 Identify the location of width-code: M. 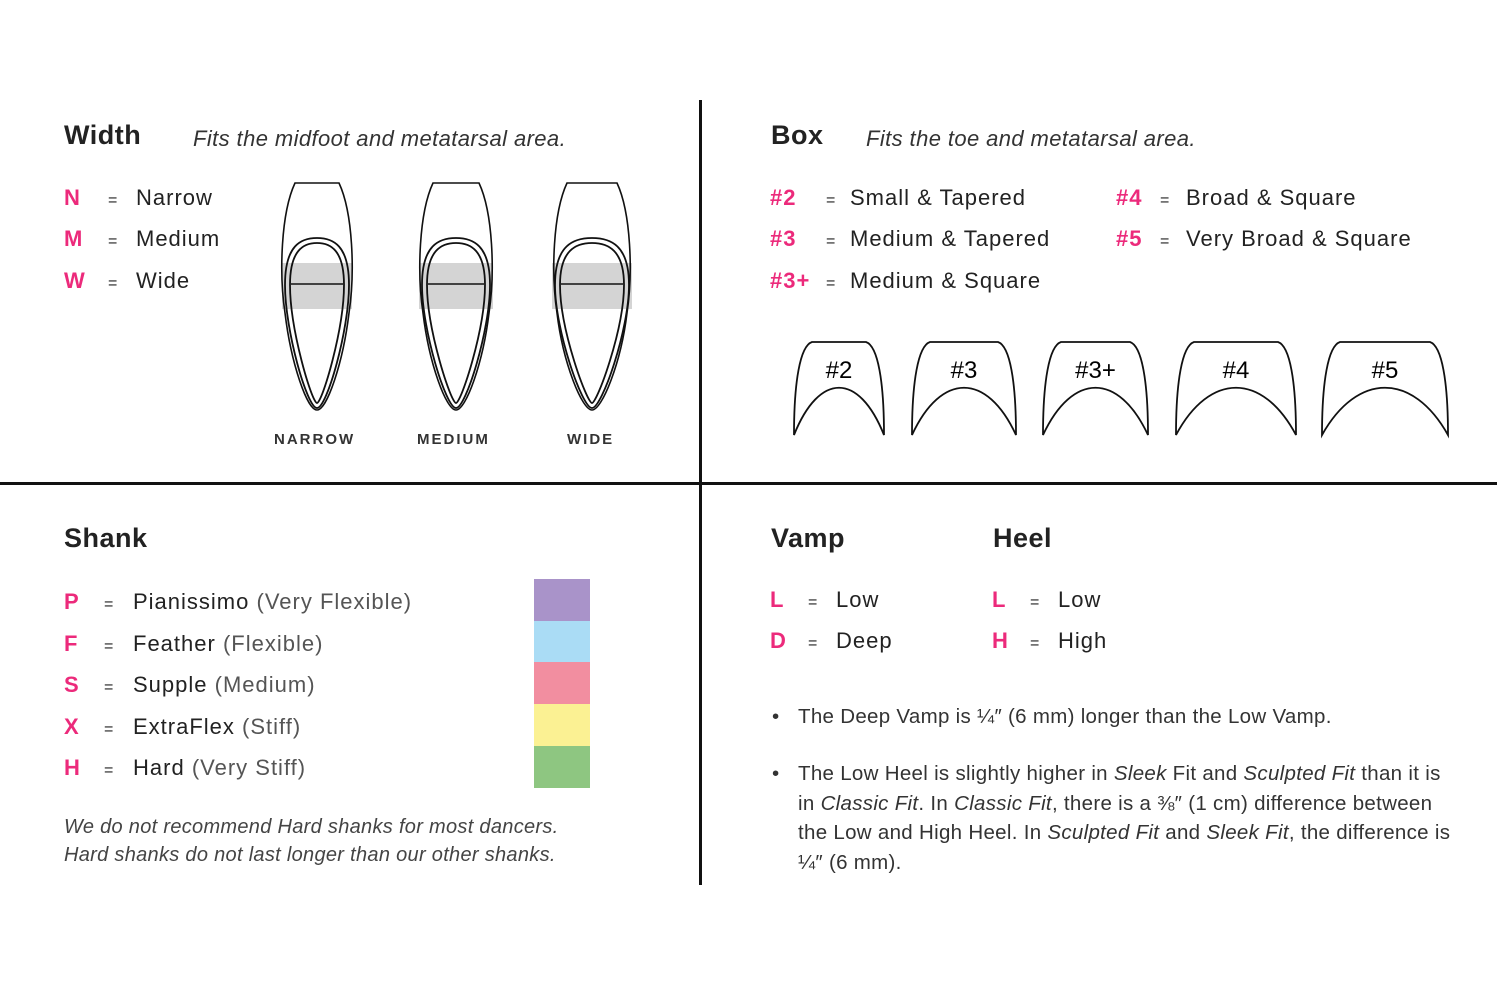
(74, 238).